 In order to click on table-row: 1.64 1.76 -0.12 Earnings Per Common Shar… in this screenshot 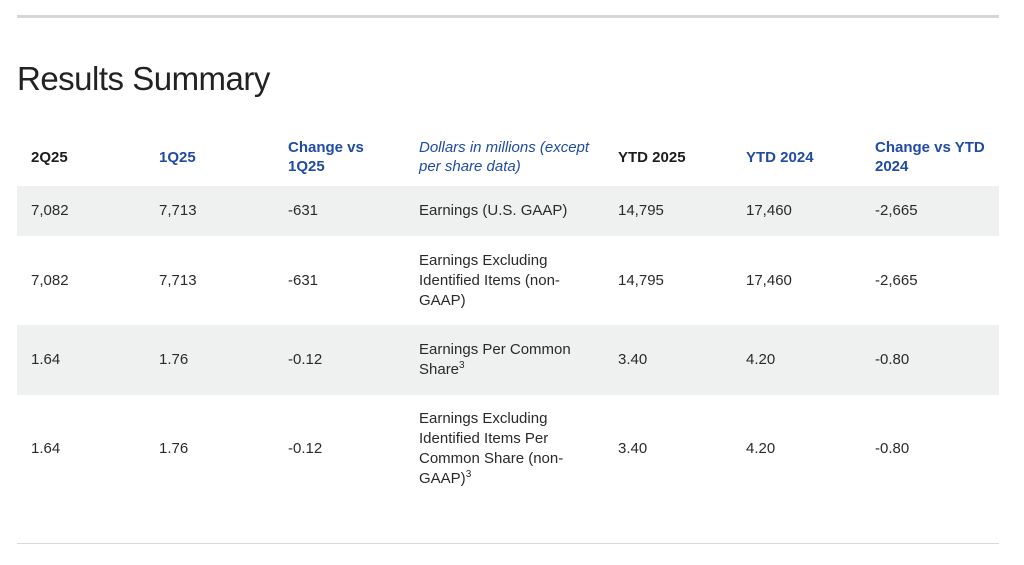, I will do `click(508, 360)`.